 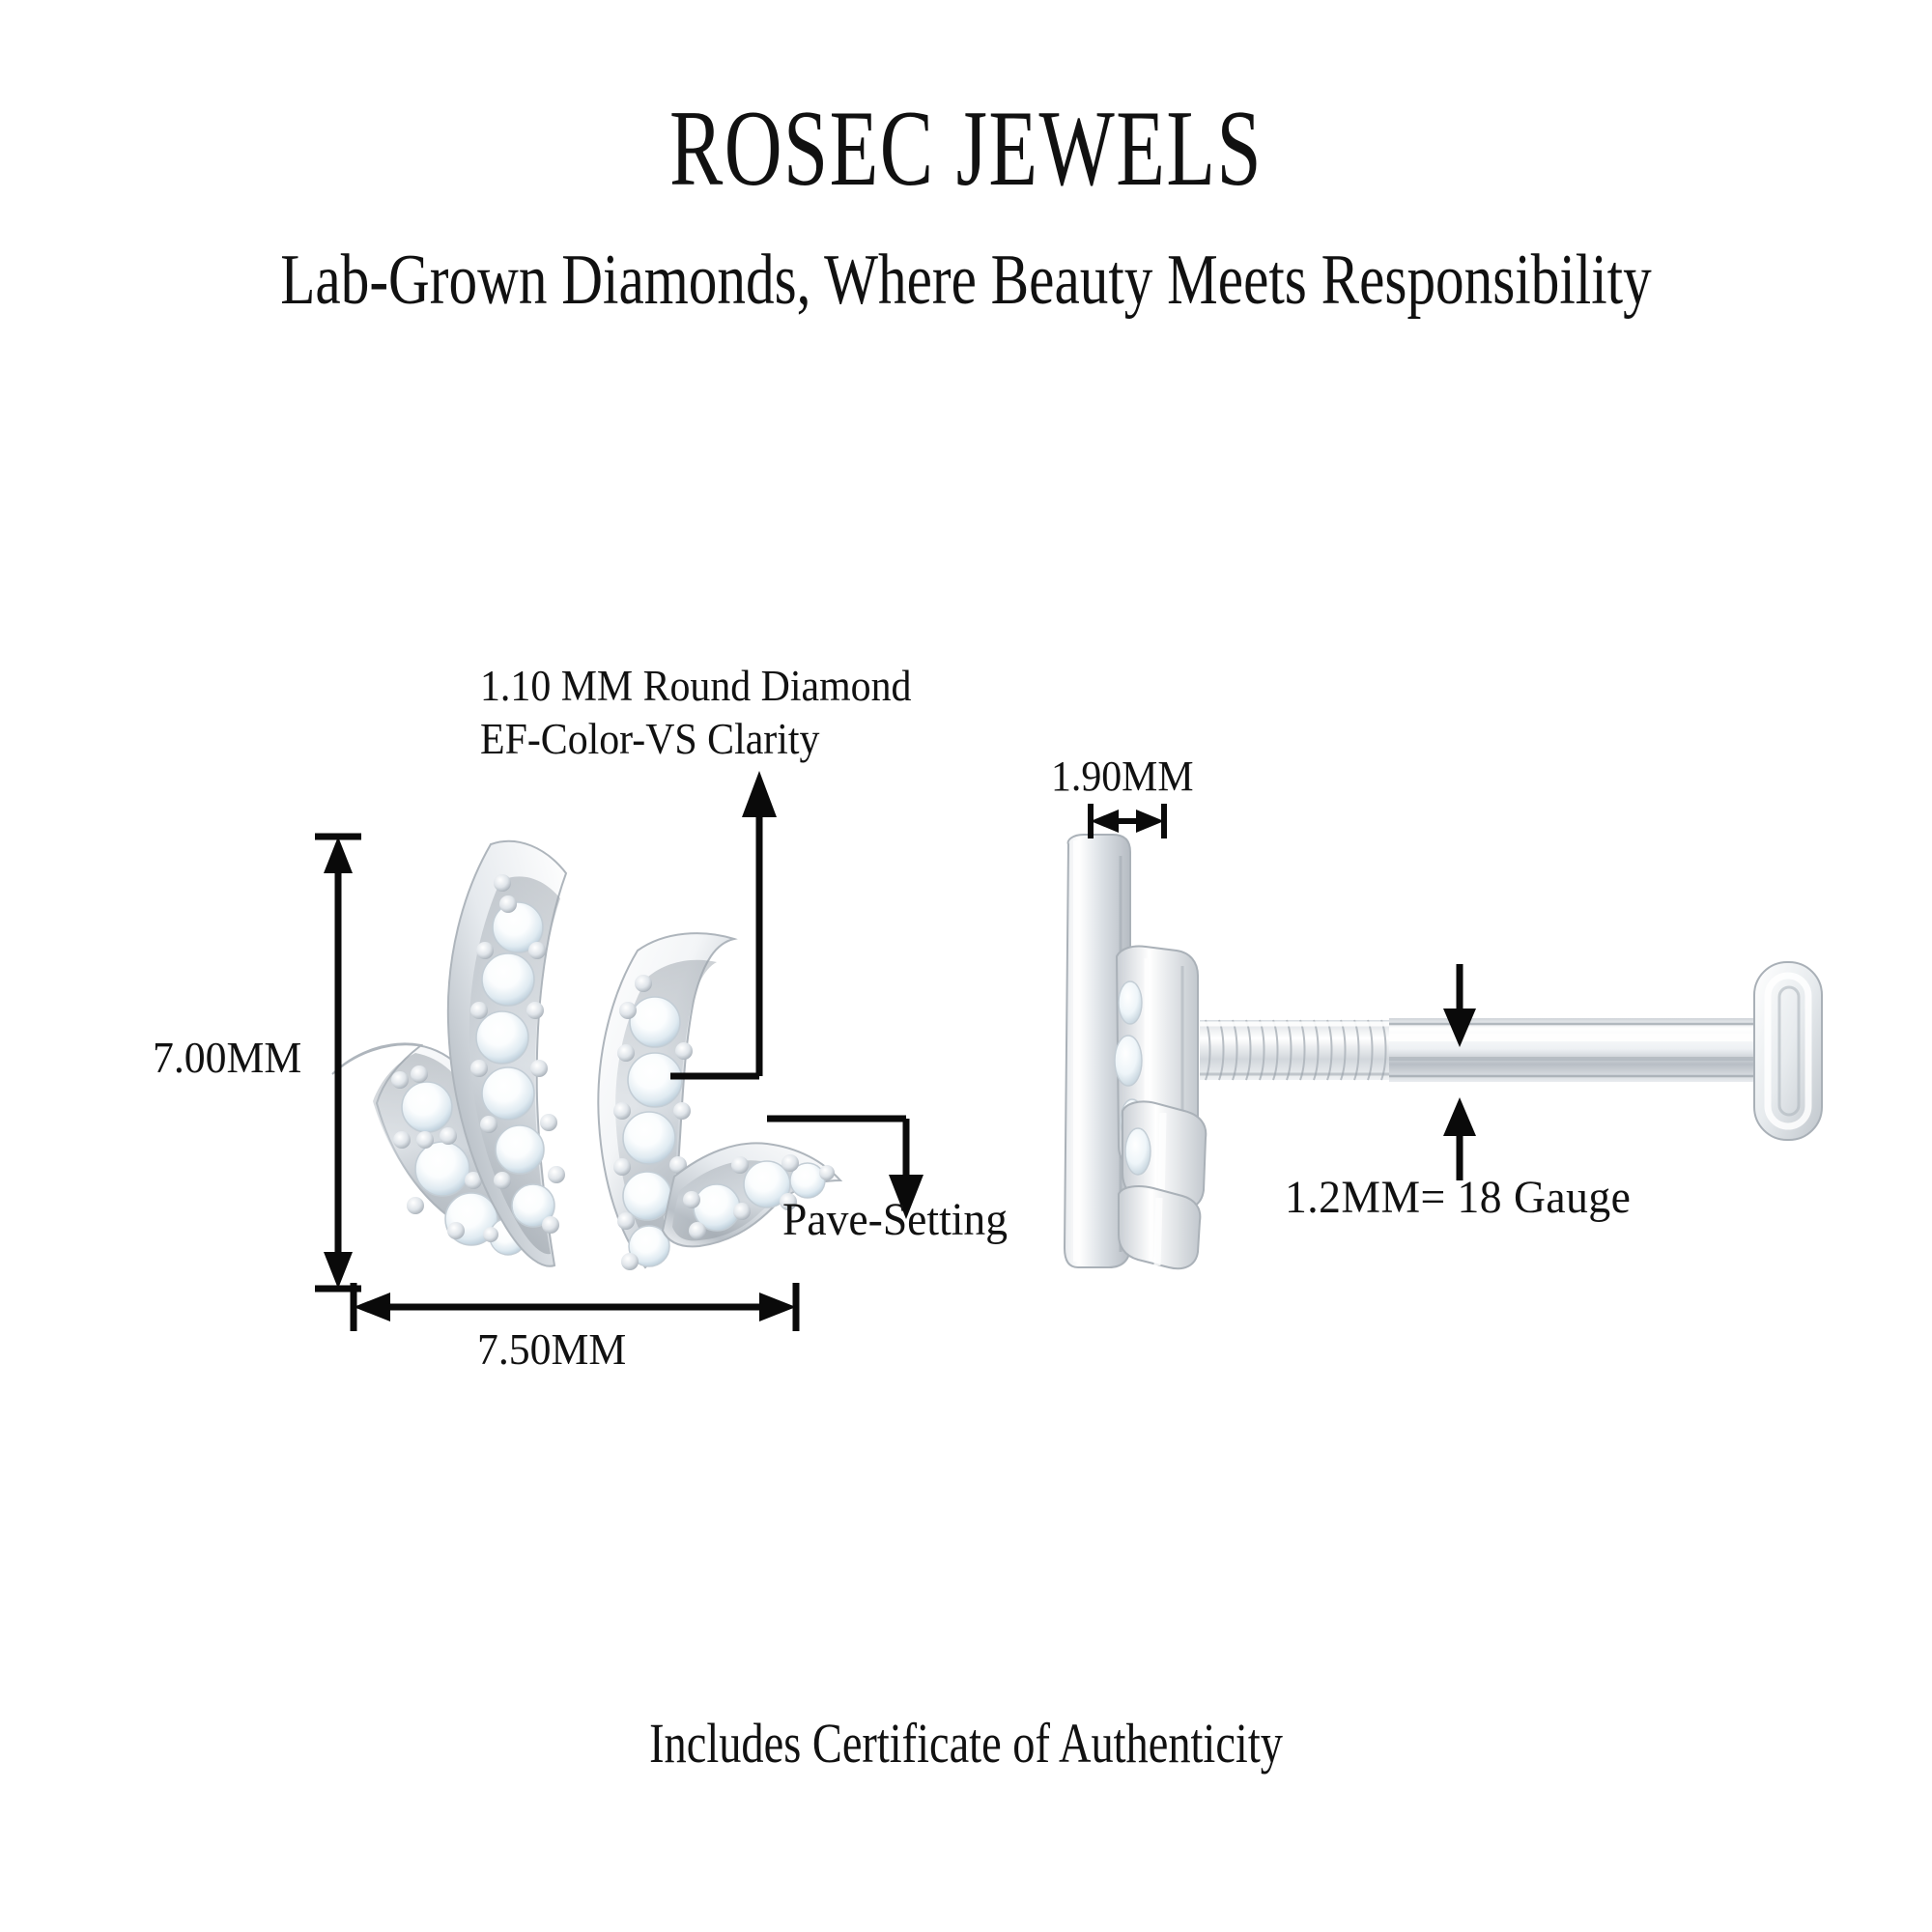 I want to click on side-view-illustration, so click(x=1443, y=1052).